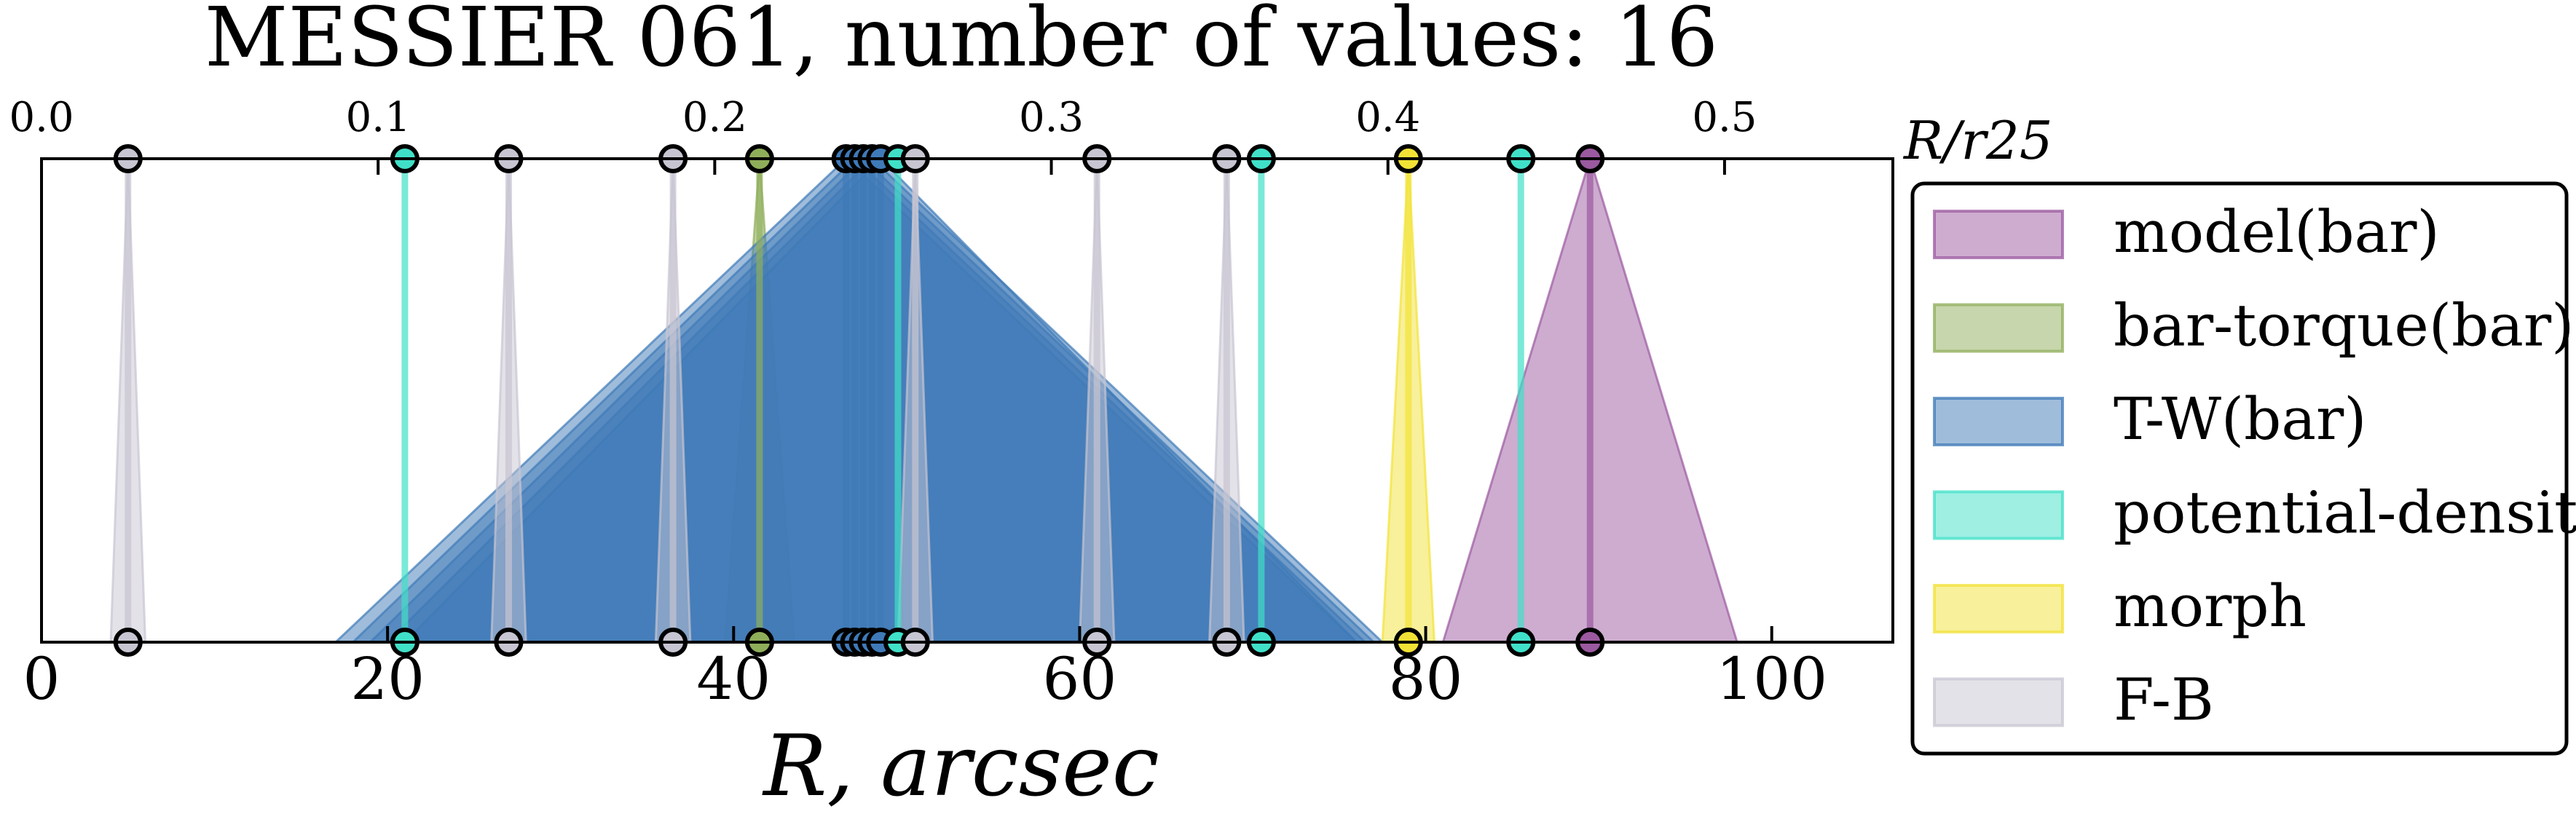  I want to click on legend-swatch-F-B, so click(1998, 702).